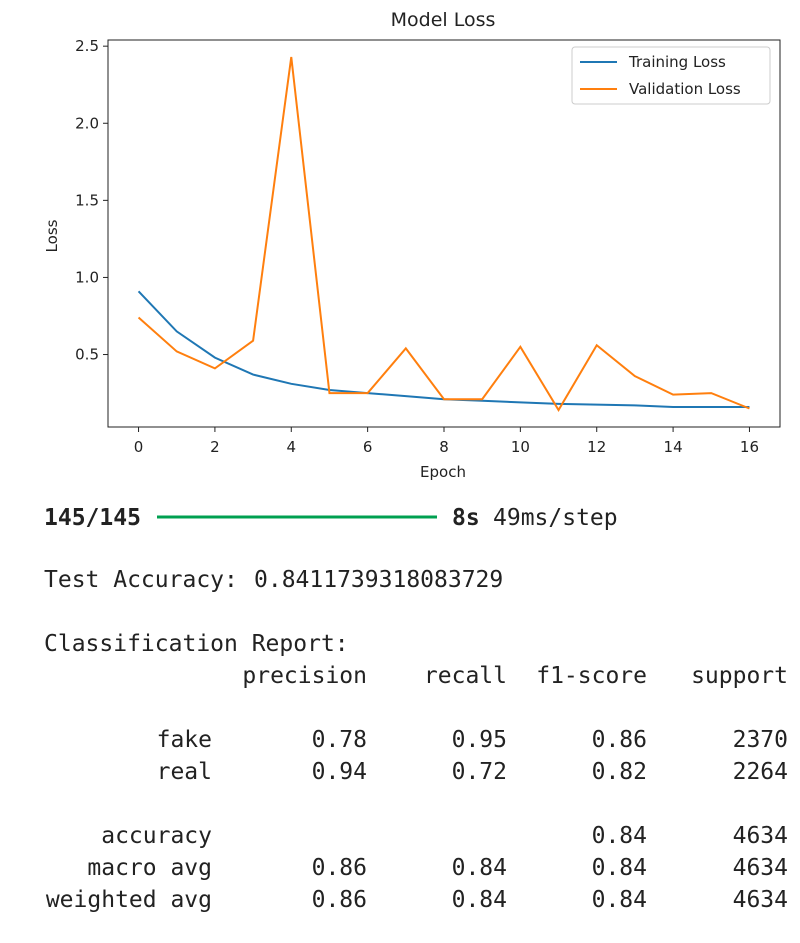 This screenshot has width=800, height=943. Describe the element at coordinates (304, 676) in the screenshot. I see `column-header: precision` at that location.